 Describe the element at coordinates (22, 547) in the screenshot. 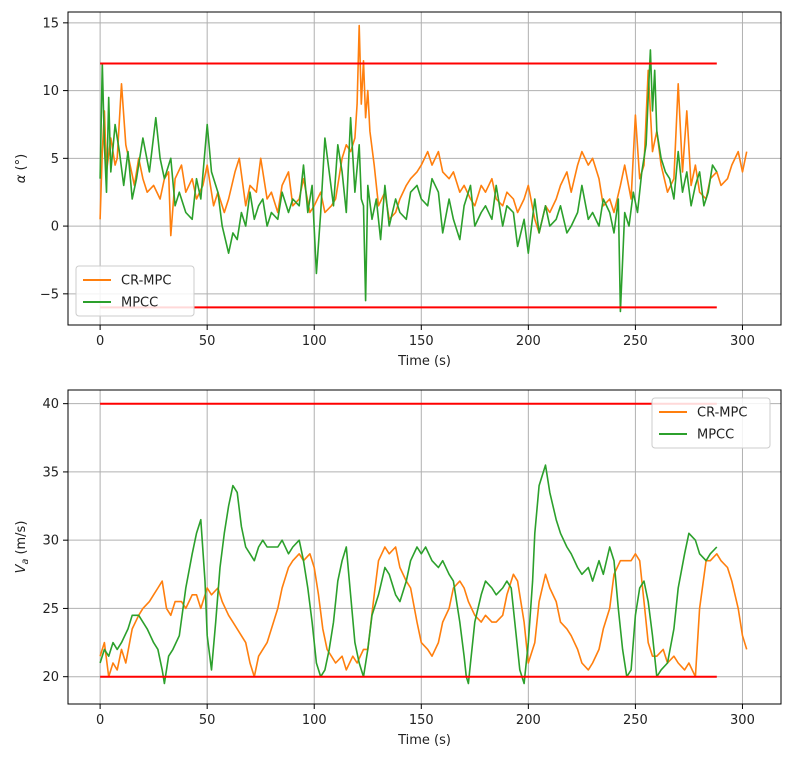

I see `y-axis-label: Va (m/s)` at that location.